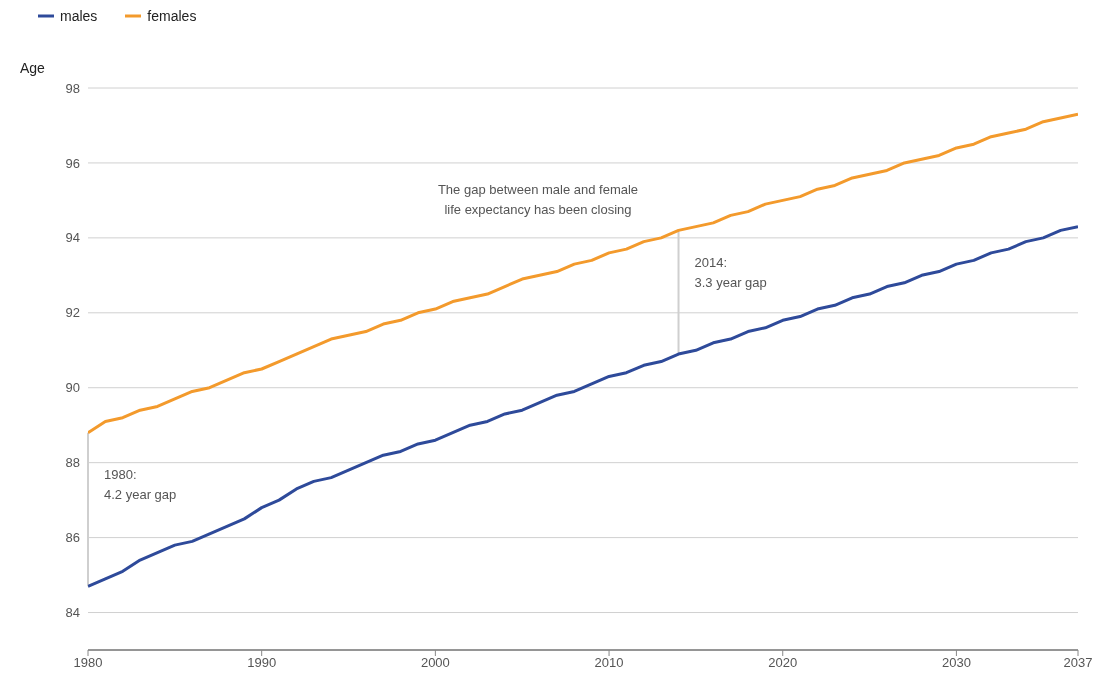  Describe the element at coordinates (171, 16) in the screenshot. I see `legend-label: females` at that location.